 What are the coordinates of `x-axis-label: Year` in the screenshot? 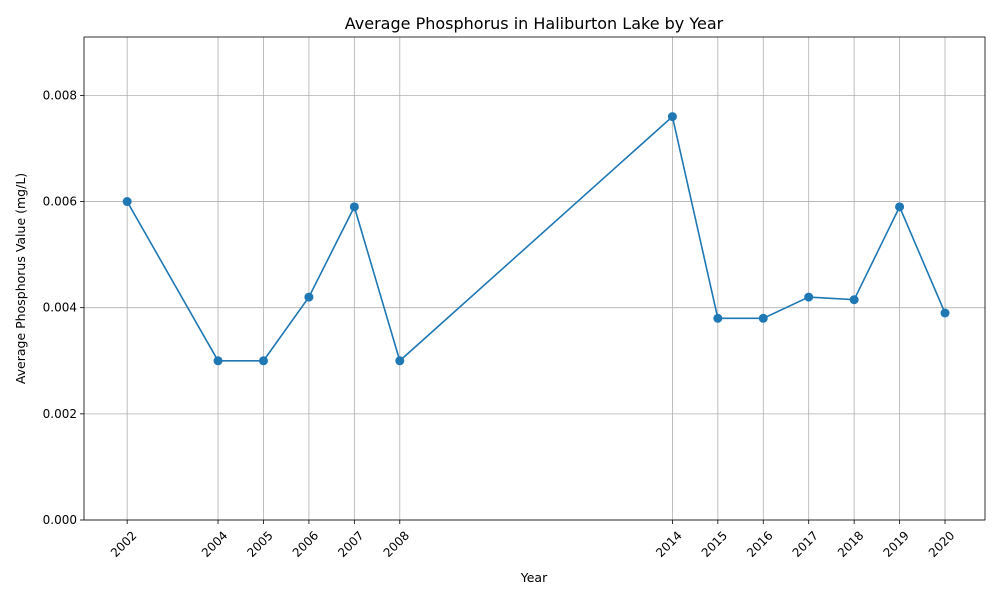 It's located at (534, 577).